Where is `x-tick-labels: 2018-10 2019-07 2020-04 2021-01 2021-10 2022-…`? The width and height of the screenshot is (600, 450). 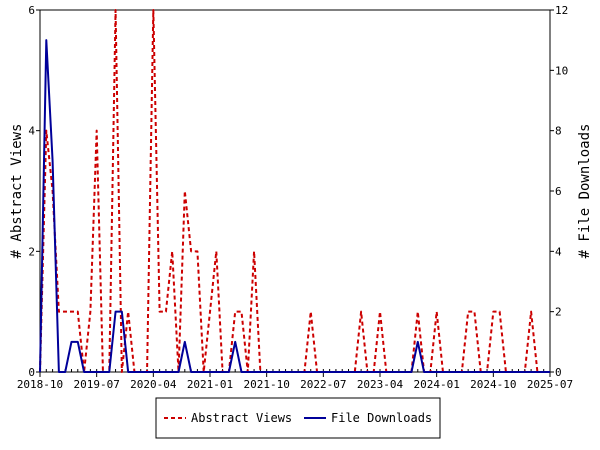
x-tick-labels: 2018-10 2019-07 2020-04 2021-01 2021-10 2022-… is located at coordinates (295, 384).